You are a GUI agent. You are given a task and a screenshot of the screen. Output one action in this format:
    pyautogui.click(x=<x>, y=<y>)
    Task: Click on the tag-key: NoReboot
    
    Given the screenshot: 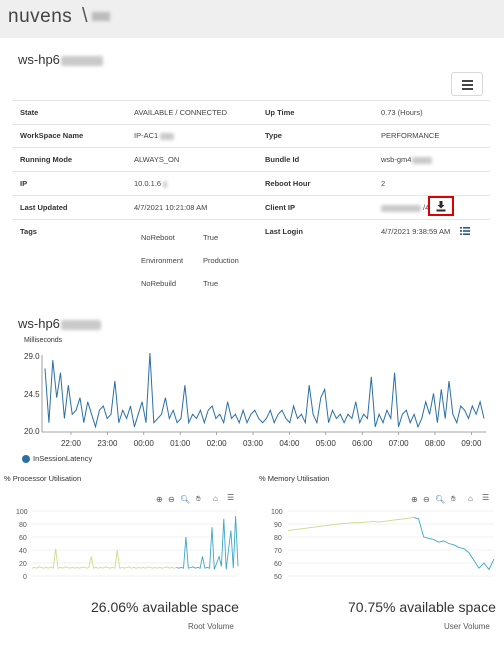 What is the action you would take?
    pyautogui.click(x=158, y=237)
    